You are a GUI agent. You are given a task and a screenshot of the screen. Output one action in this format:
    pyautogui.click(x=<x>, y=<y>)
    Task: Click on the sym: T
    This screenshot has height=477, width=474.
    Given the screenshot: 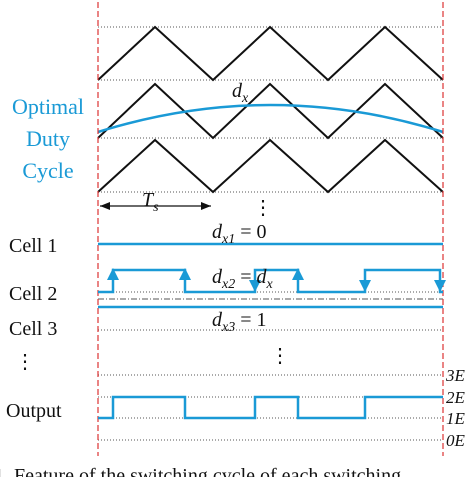 What is the action you would take?
    pyautogui.click(x=148, y=200)
    